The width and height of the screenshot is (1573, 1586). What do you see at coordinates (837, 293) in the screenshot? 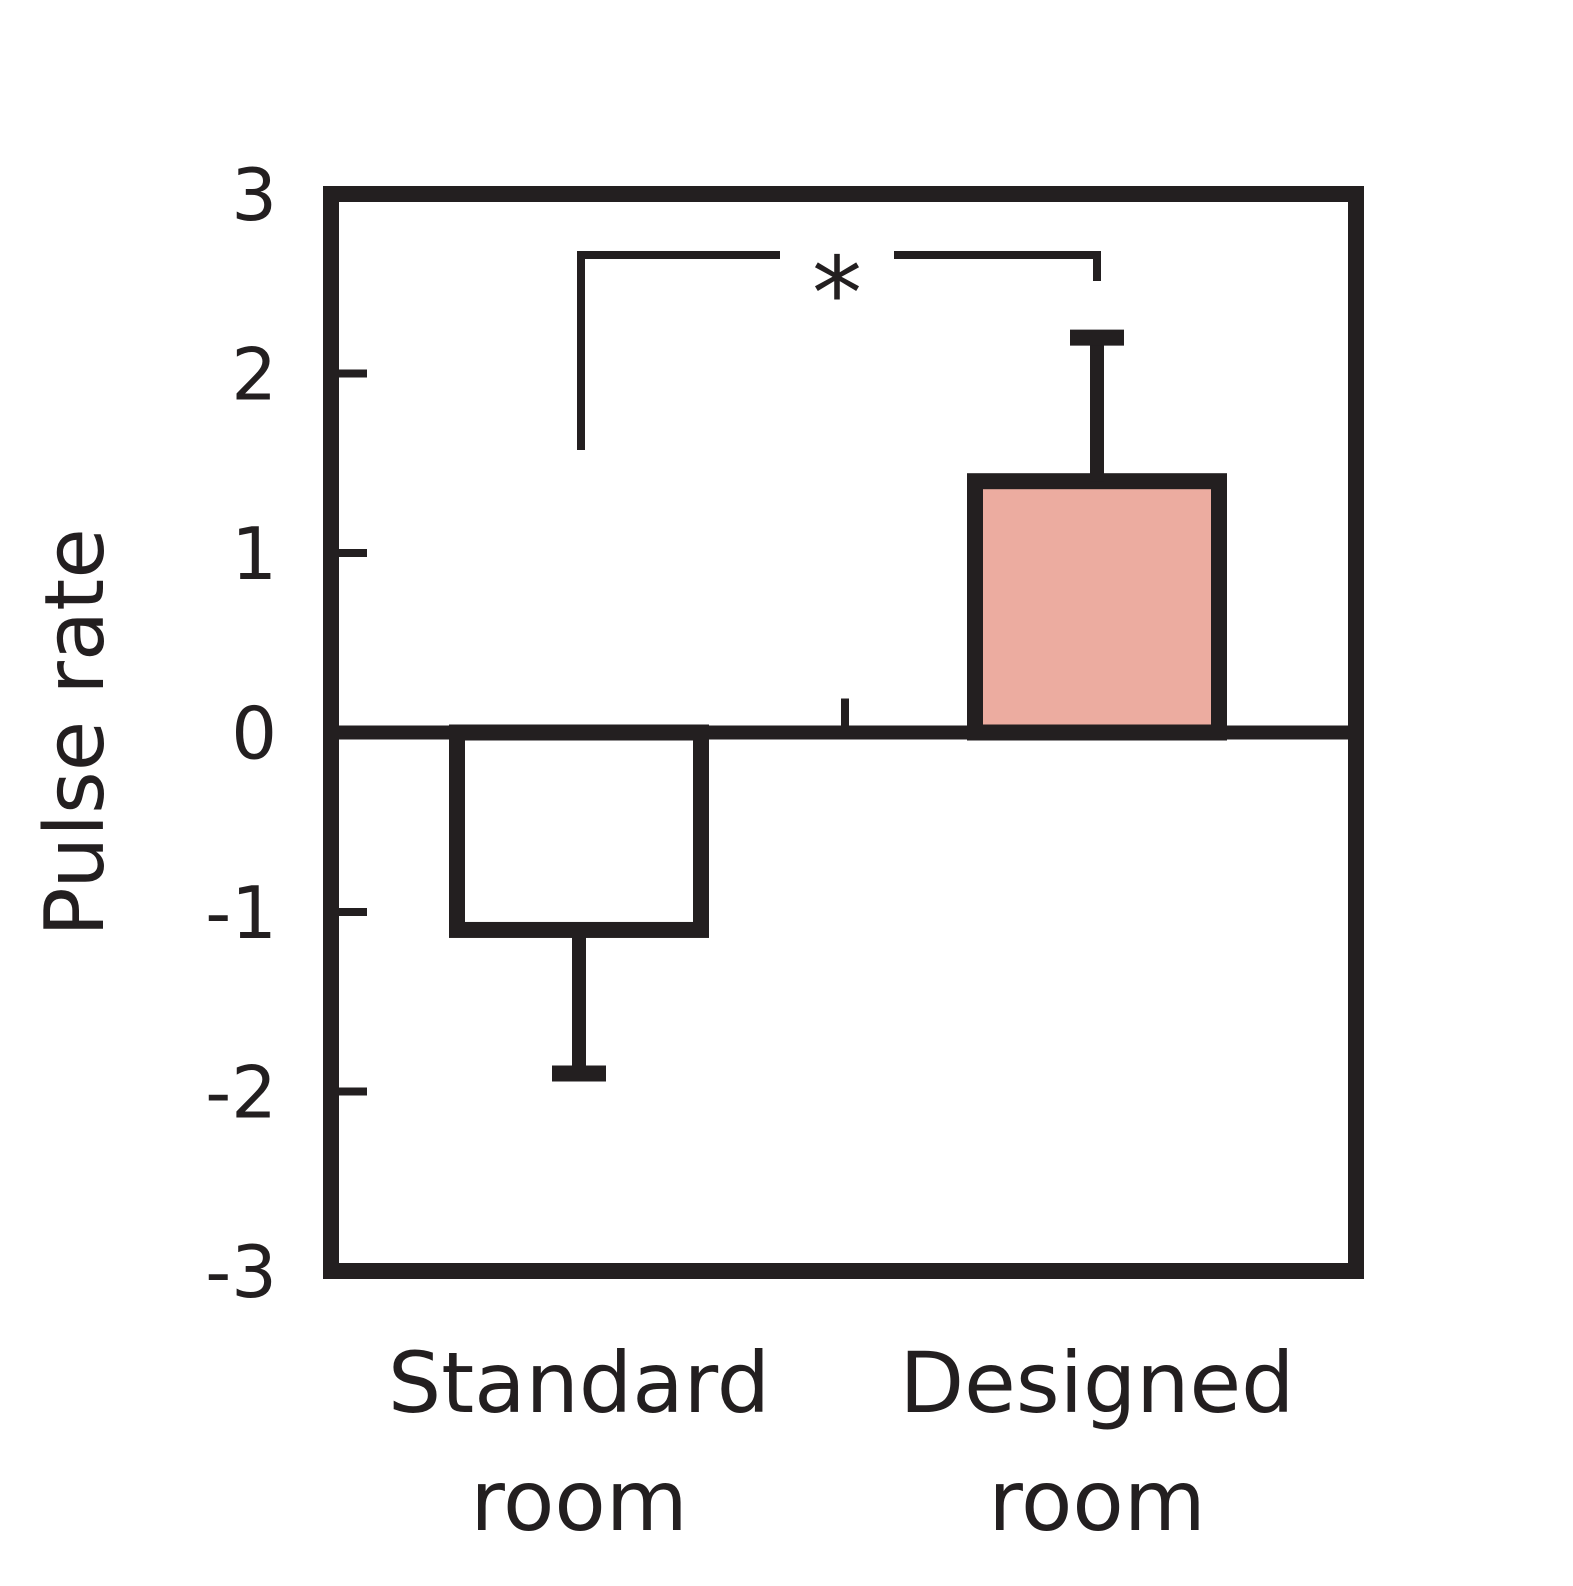
I see `significance-label: *` at bounding box center [837, 293].